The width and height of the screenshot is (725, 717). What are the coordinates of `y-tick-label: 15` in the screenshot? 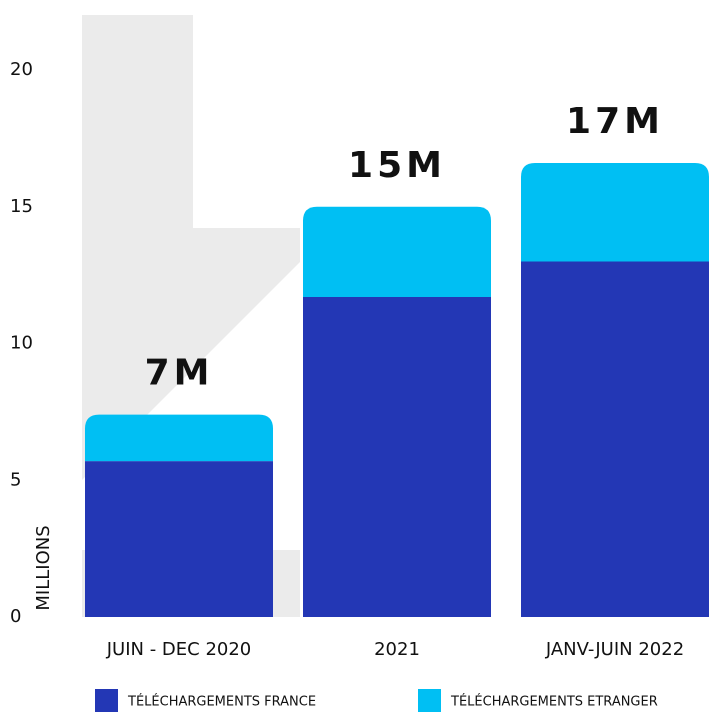 It's located at (21, 206).